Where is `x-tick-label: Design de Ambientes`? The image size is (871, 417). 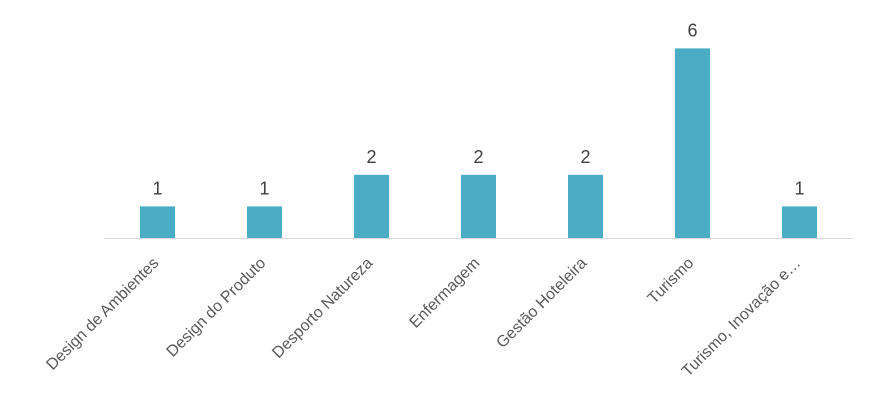
x-tick-label: Design de Ambientes is located at coordinates (102, 314).